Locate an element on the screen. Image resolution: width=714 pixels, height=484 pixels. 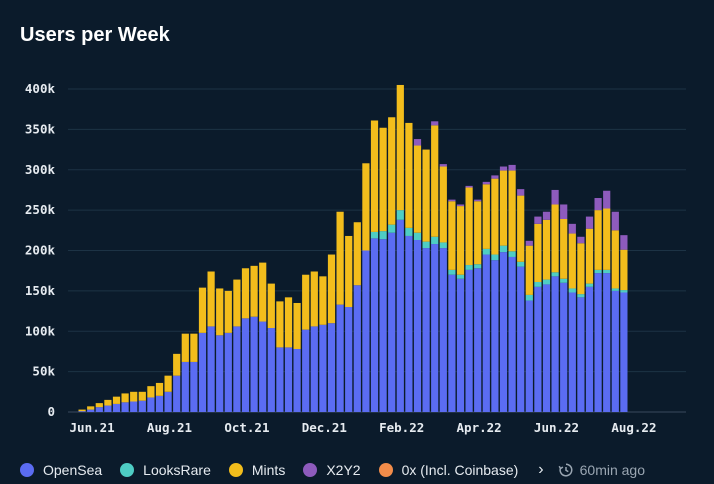
chart-title: Users per Week is located at coordinates (95, 35).